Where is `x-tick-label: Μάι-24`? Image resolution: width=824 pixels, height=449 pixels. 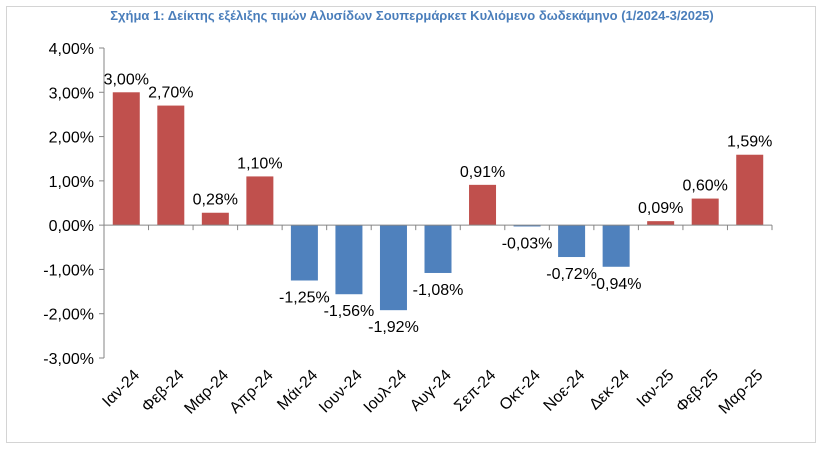
x-tick-label: Μάι-24 is located at coordinates (297, 390).